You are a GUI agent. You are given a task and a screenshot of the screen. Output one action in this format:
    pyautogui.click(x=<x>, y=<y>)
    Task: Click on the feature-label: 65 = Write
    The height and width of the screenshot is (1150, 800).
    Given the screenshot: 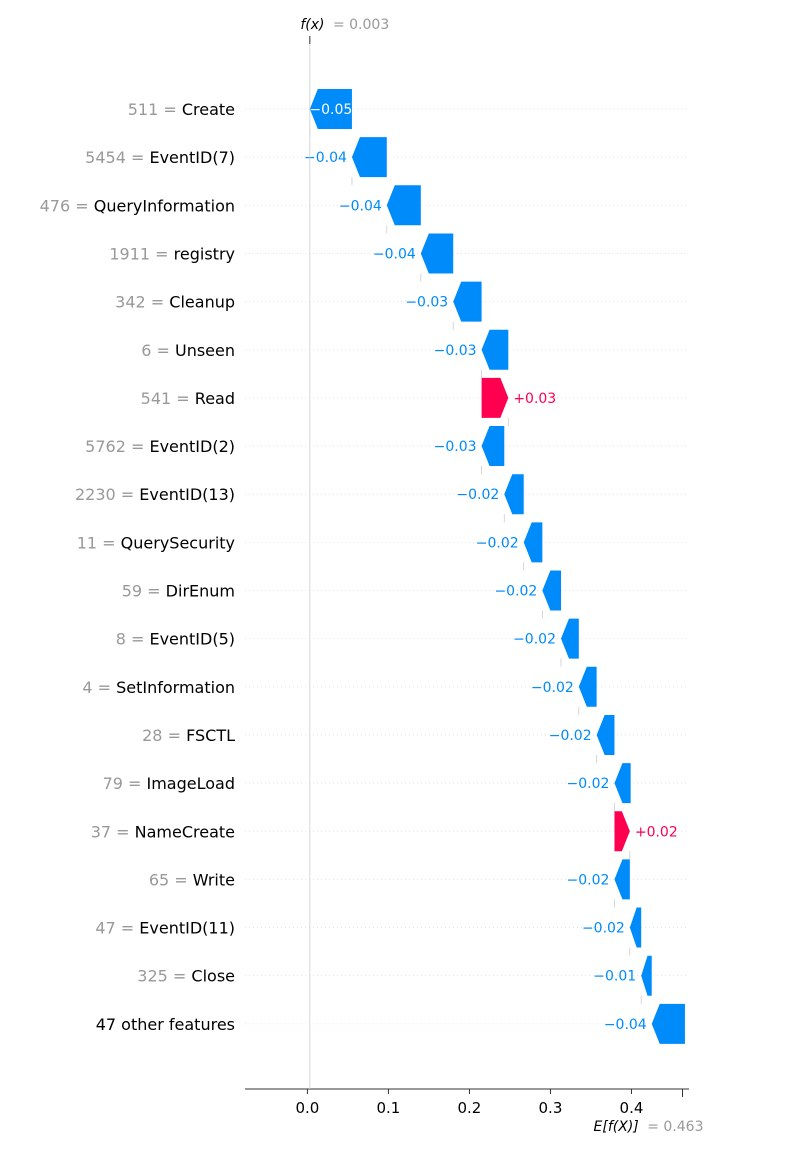 What is the action you would take?
    pyautogui.click(x=192, y=879)
    